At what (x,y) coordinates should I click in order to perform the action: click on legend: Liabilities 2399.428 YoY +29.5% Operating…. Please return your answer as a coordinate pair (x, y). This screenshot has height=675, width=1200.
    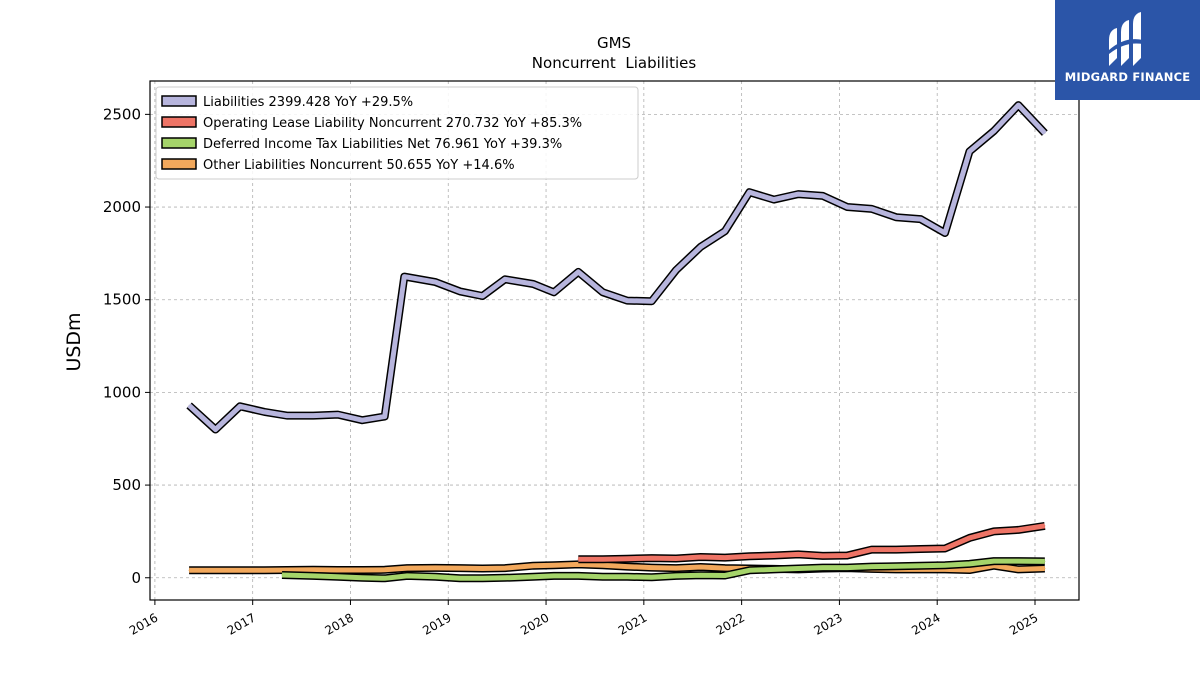
    Looking at the image, I should click on (397, 133).